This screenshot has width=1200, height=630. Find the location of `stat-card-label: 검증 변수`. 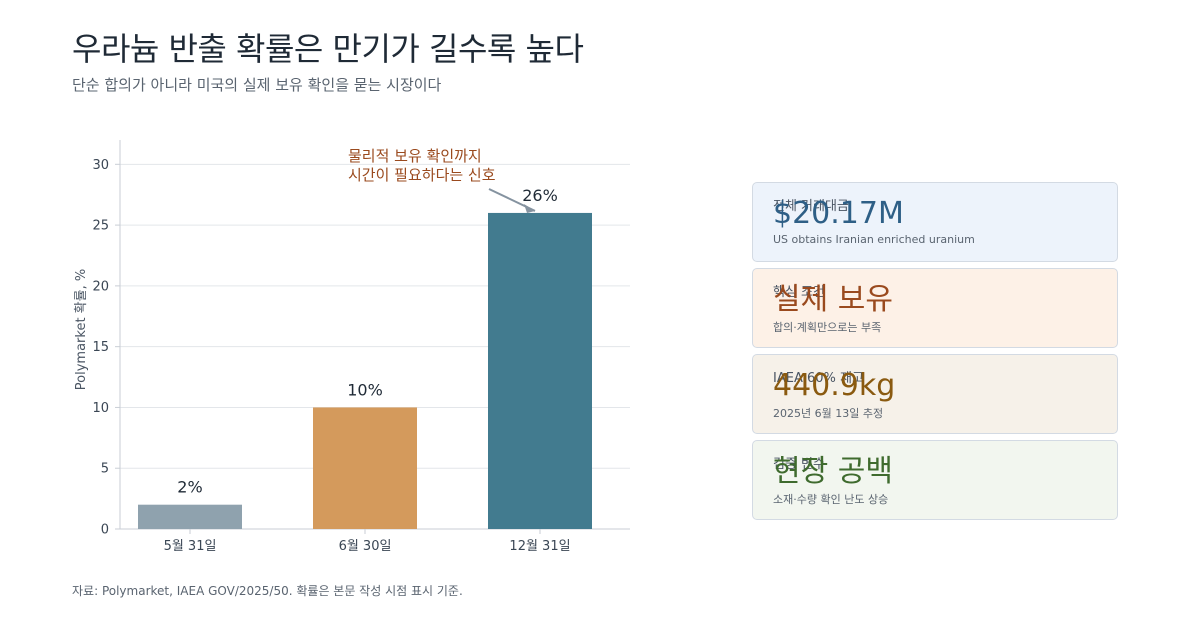

stat-card-label: 검증 변수 is located at coordinates (799, 464).